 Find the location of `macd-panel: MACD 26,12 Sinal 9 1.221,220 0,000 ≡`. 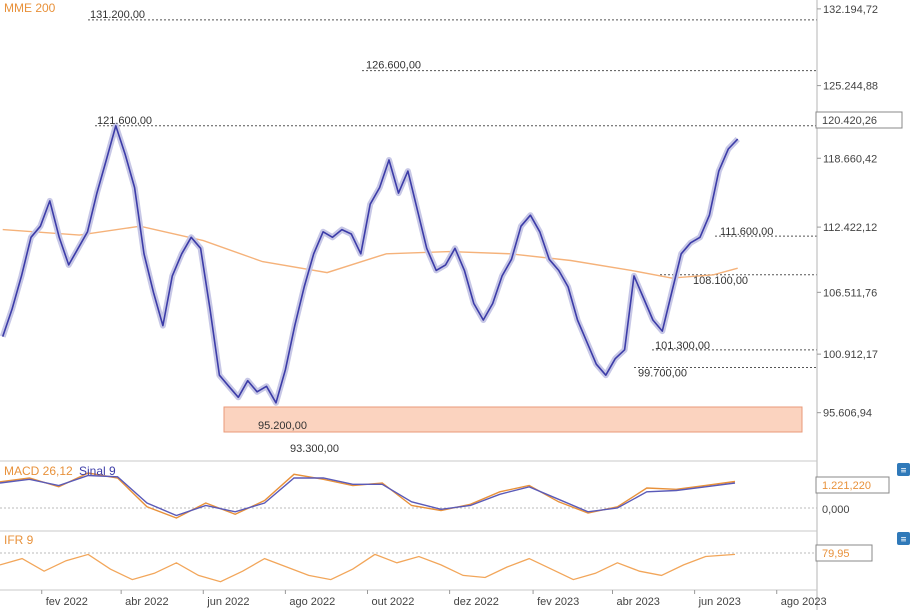

macd-panel: MACD 26,12 Sinal 9 1.221,220 0,000 ≡ is located at coordinates (455, 489).